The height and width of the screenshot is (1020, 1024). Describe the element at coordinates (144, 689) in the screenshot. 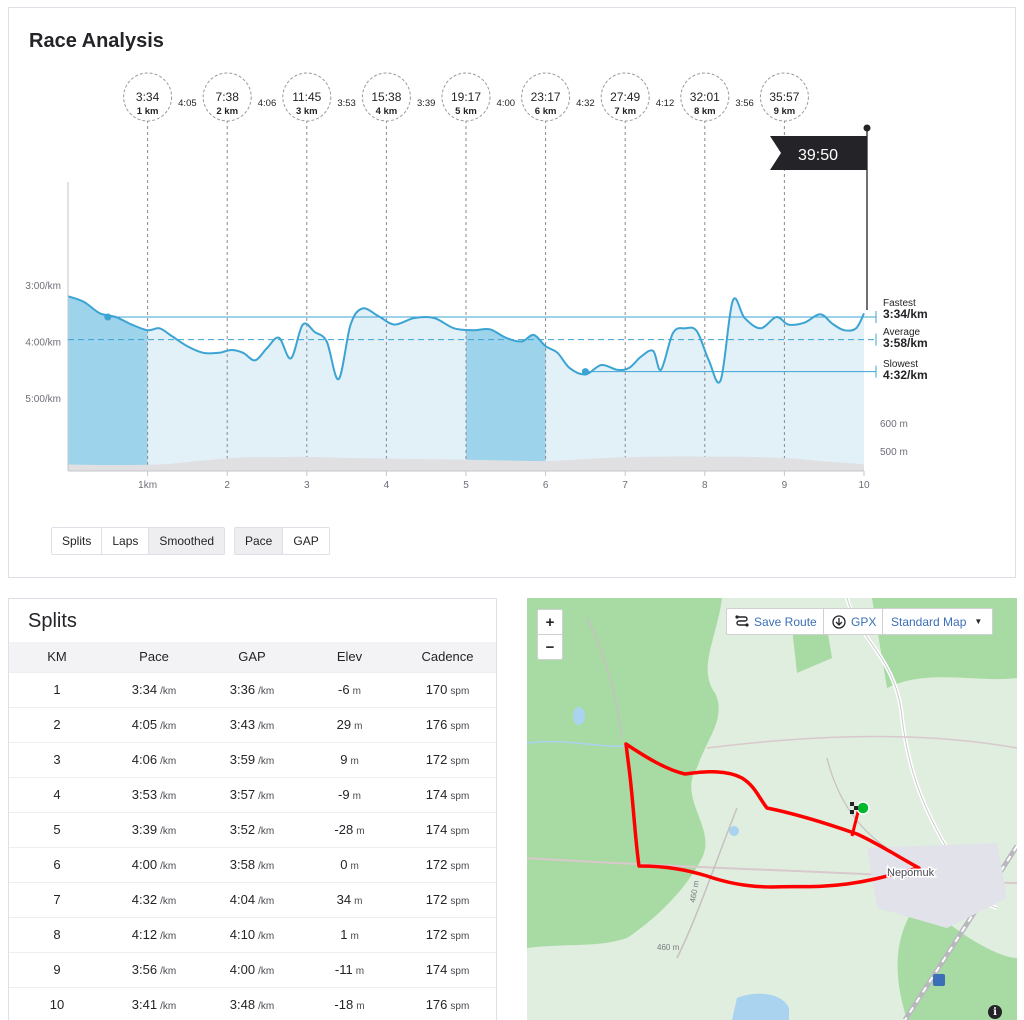

I see `split-pace-value: 3:34` at that location.